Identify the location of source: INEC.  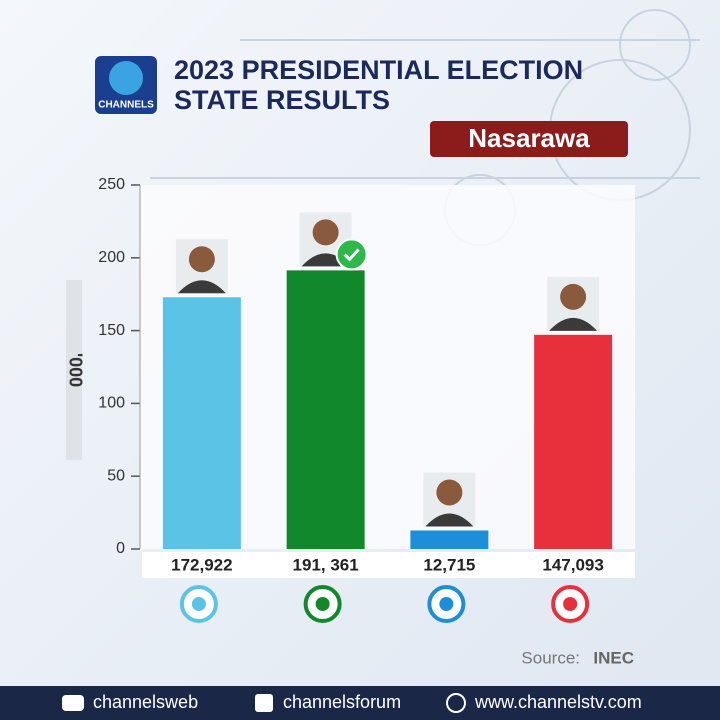
(613, 657).